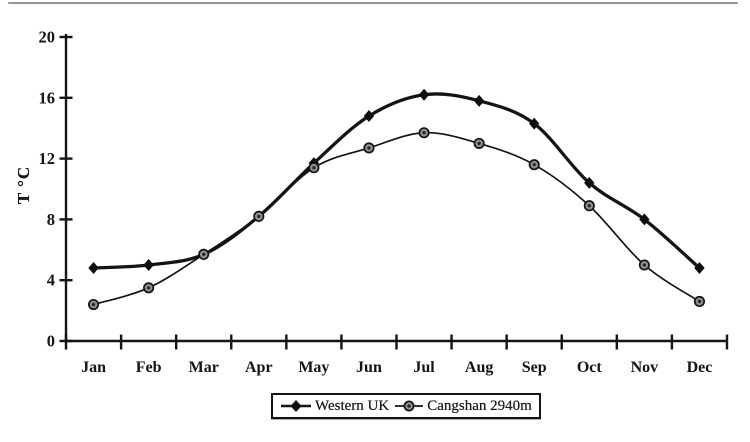  Describe the element at coordinates (409, 406) in the screenshot. I see `circle-marker-icon` at that location.